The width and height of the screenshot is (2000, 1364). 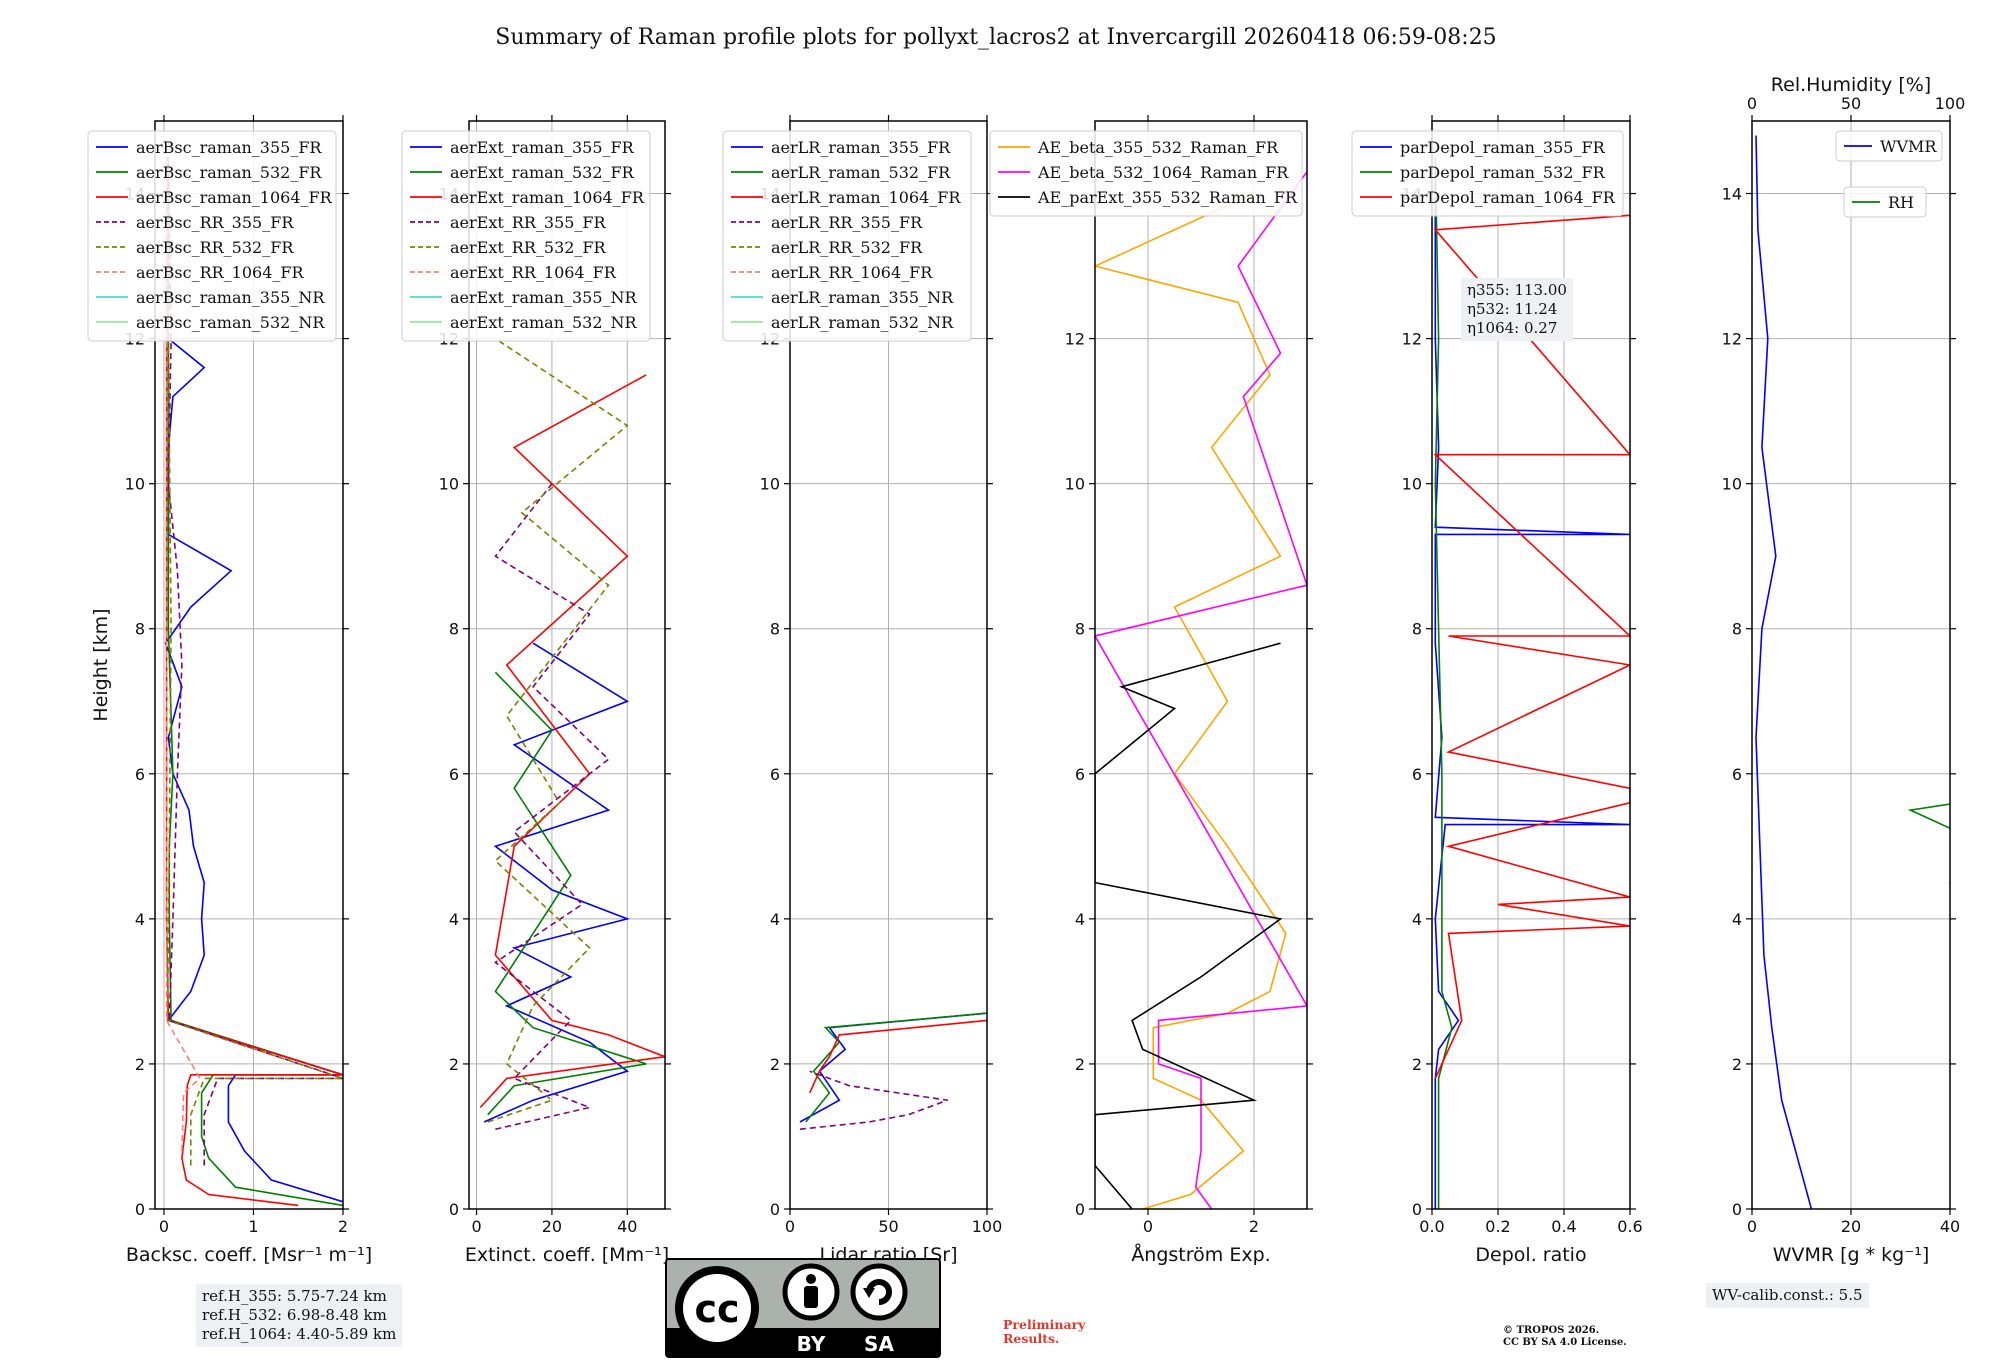 What do you see at coordinates (533, 272) in the screenshot?
I see `legend-label: aerExt_RR_1064_FR` at bounding box center [533, 272].